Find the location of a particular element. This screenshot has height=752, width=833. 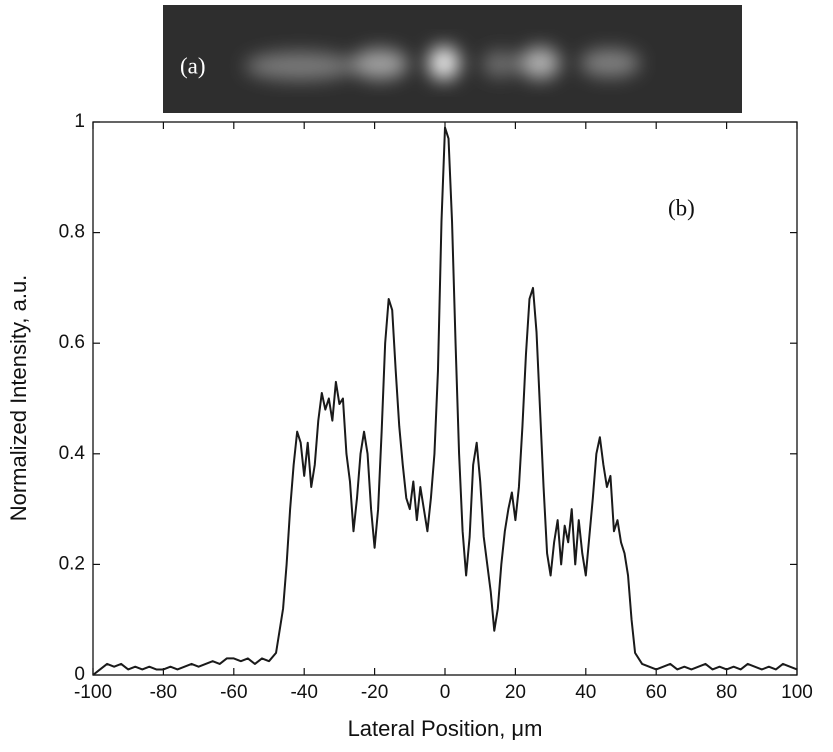

x-tick-label: 100 is located at coordinates (797, 692).